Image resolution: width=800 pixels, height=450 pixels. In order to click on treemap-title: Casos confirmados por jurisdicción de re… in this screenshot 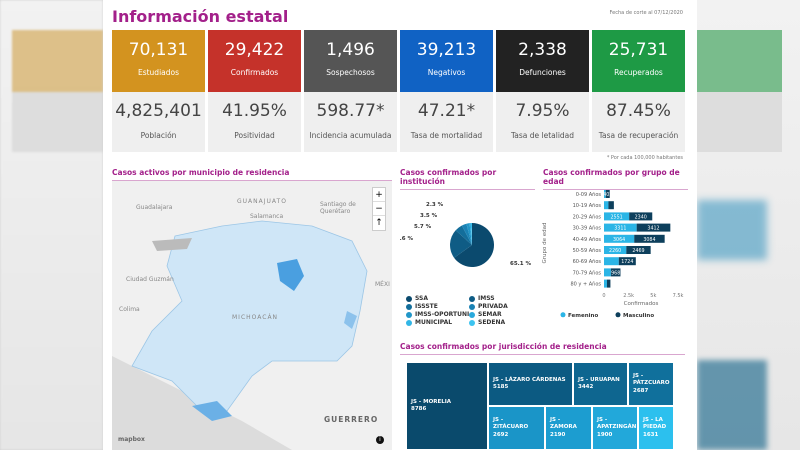, I will do `click(542, 348)`.